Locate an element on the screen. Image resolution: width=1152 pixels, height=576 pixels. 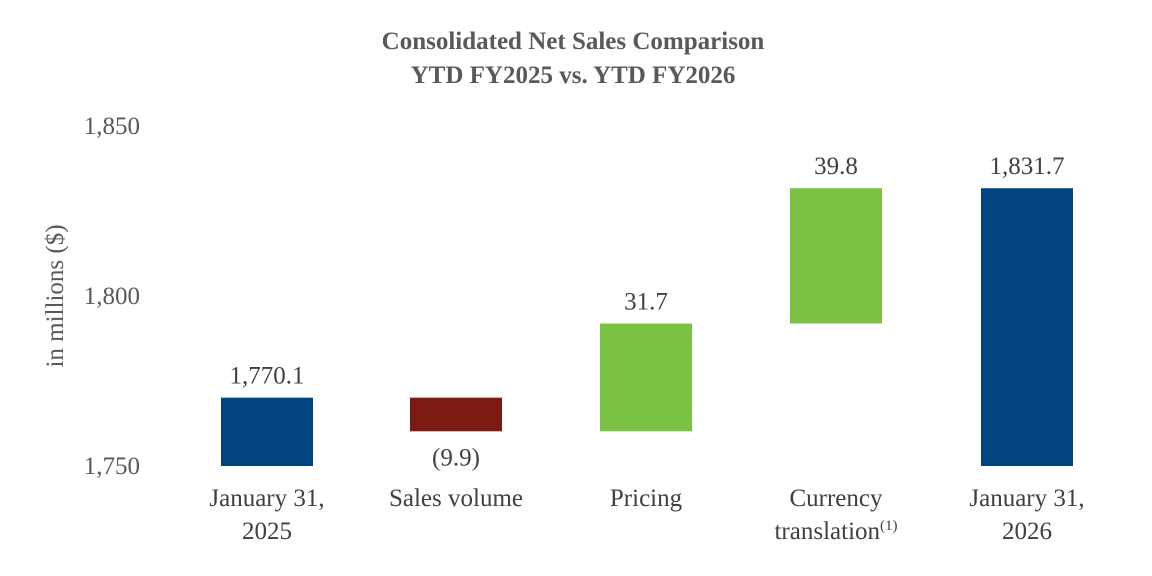
y-tick-label: 1,850 is located at coordinates (112, 126).